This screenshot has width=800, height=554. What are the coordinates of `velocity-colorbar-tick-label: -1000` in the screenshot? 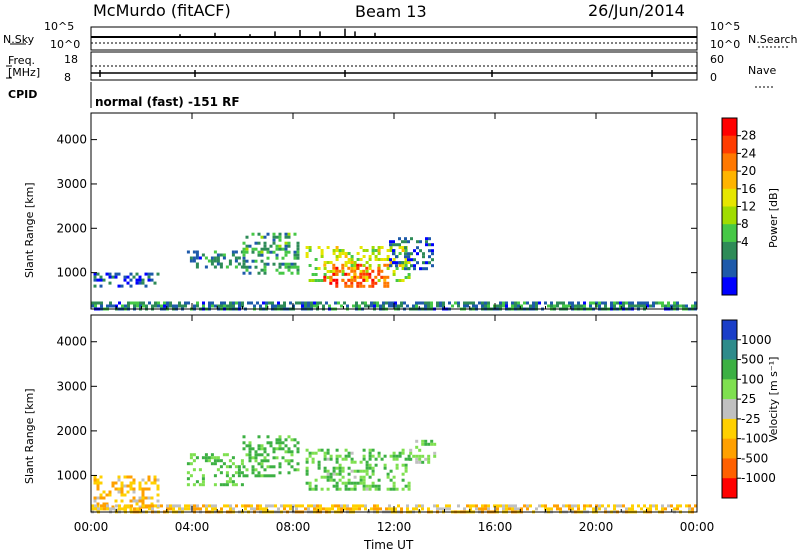 It's located at (758, 478).